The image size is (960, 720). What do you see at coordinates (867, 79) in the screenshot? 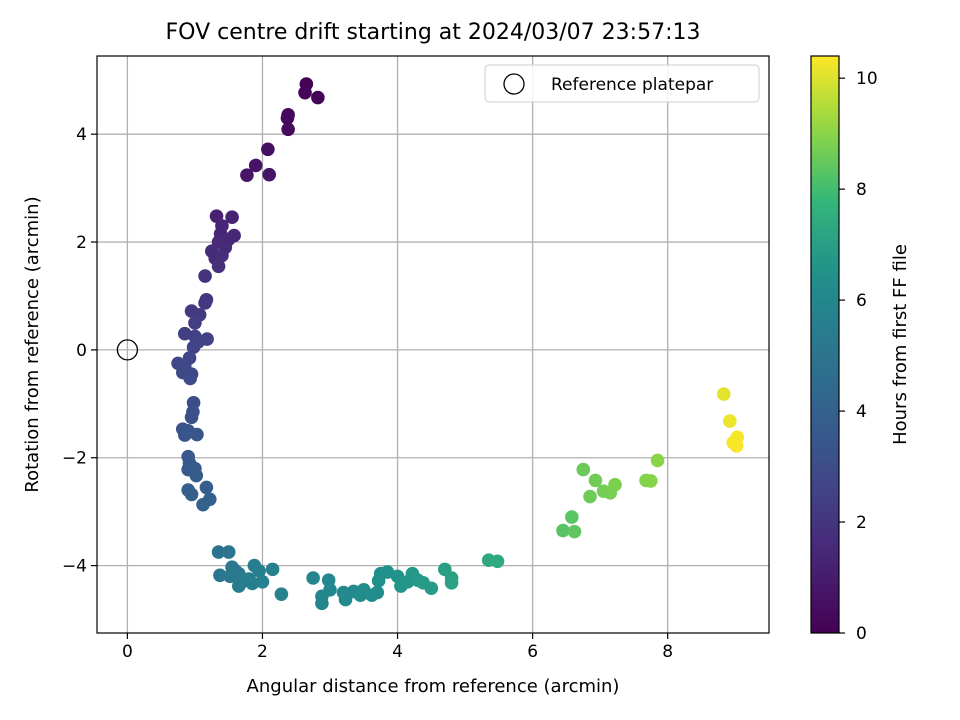
I see `colorbar-tick-label: 10` at bounding box center [867, 79].